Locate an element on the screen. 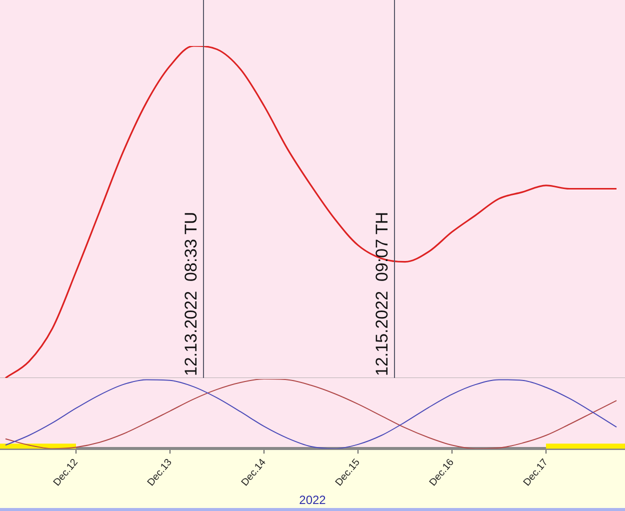 Image resolution: width=625 pixels, height=511 pixels. x-axis-title: 2022 is located at coordinates (312, 500).